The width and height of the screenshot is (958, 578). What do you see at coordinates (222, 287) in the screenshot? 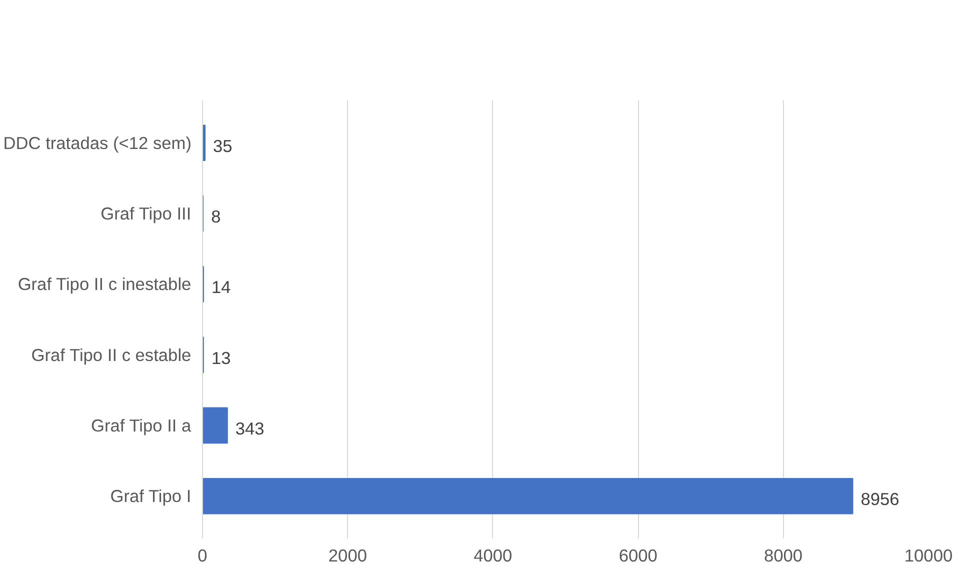
I see `data-label: 14` at bounding box center [222, 287].